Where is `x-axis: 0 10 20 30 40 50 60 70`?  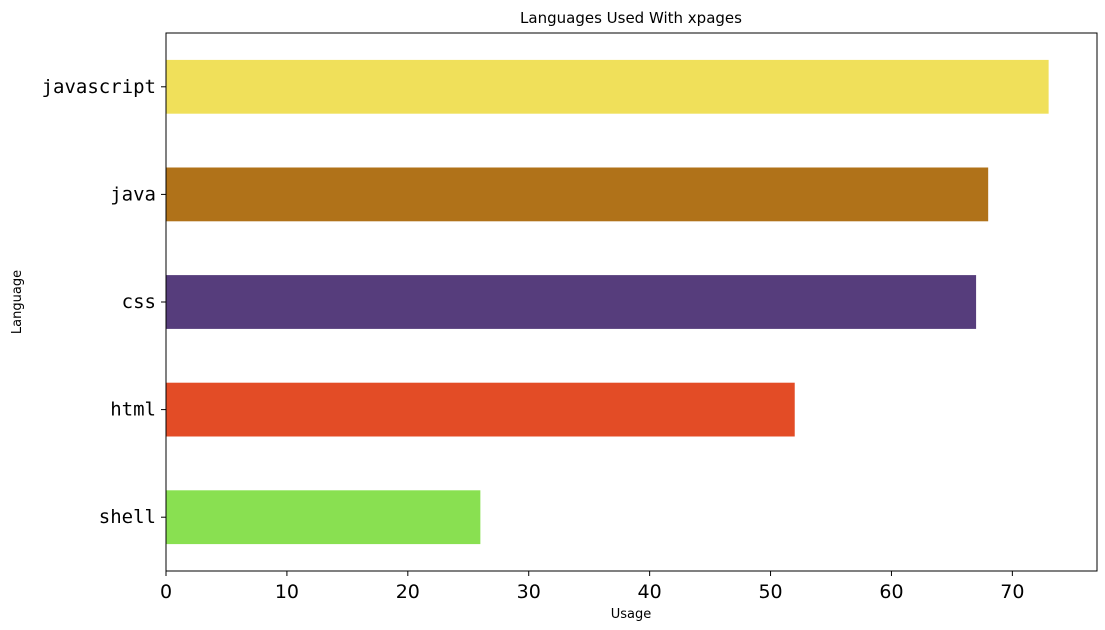
x-axis: 0 10 20 30 40 50 60 70 is located at coordinates (592, 587).